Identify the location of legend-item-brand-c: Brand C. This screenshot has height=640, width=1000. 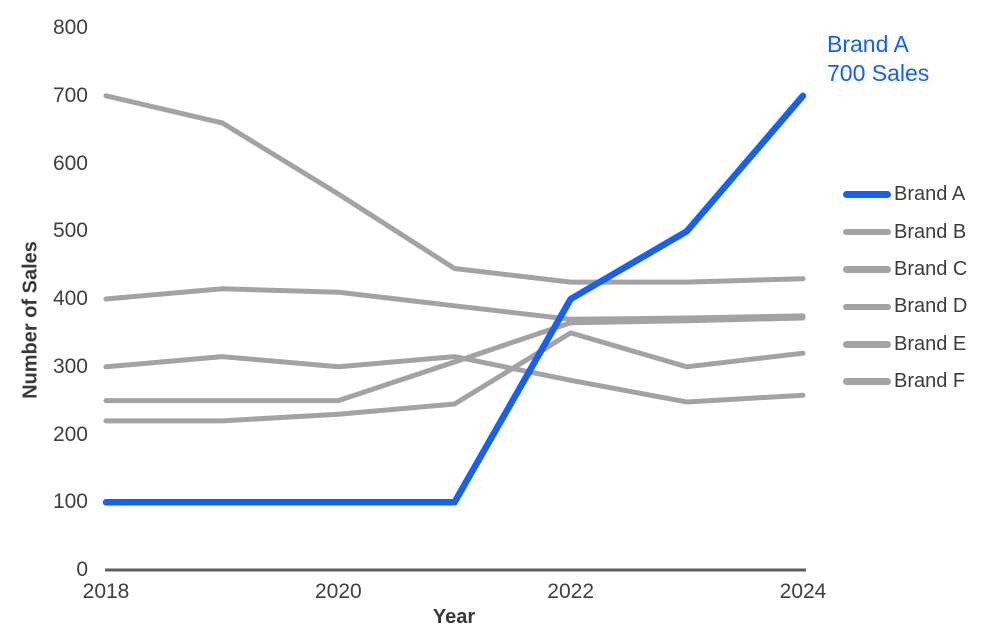
(905, 269).